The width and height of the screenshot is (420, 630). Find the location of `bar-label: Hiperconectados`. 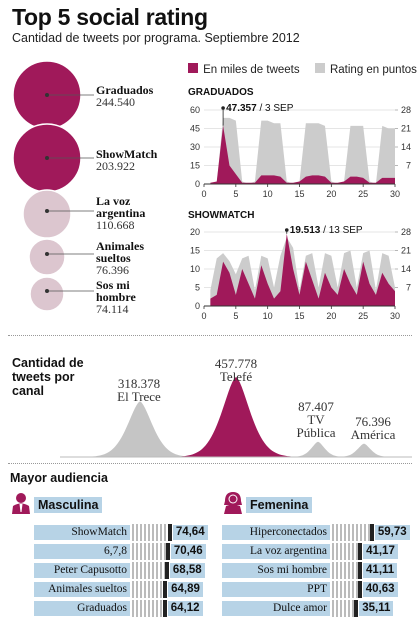

bar-label: Hiperconectados is located at coordinates (276, 532).